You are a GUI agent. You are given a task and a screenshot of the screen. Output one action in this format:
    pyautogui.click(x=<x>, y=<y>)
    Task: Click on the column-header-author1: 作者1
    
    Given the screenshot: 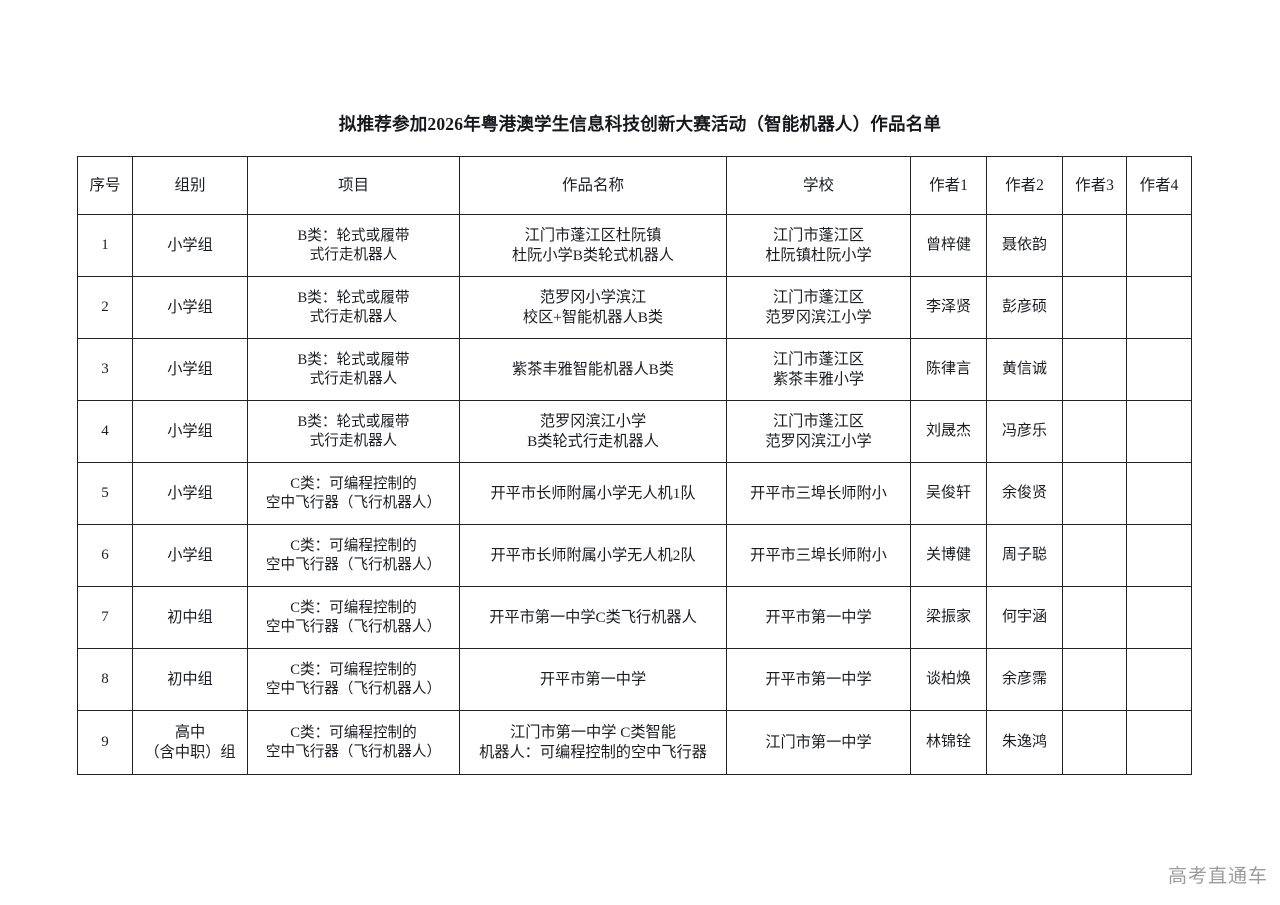 What is the action you would take?
    pyautogui.click(x=948, y=185)
    